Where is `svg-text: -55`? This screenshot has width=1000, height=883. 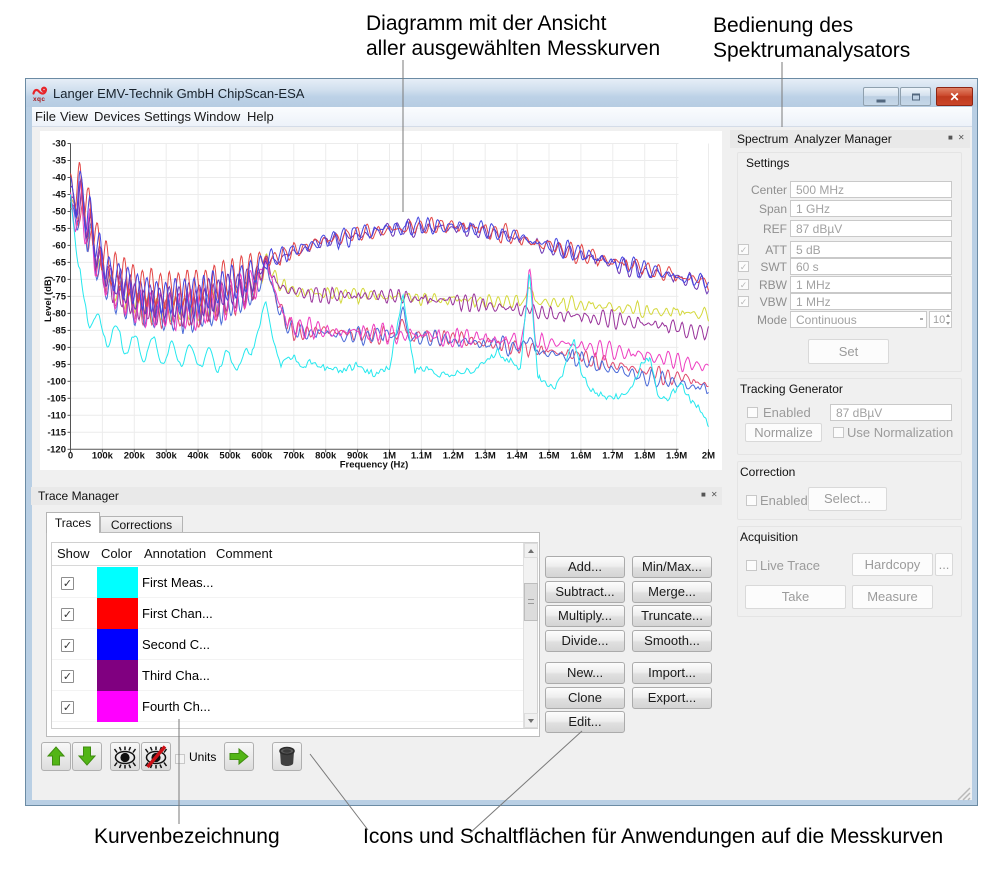 svg-text: -55 is located at coordinates (59, 229).